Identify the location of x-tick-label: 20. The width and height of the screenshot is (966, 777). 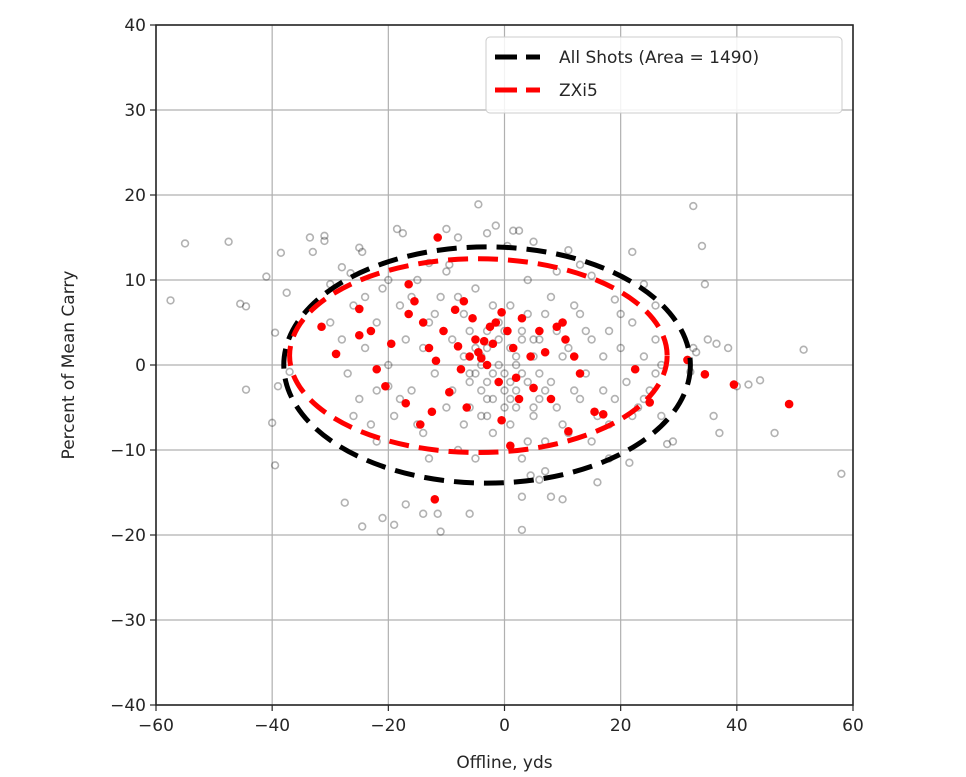
(621, 726).